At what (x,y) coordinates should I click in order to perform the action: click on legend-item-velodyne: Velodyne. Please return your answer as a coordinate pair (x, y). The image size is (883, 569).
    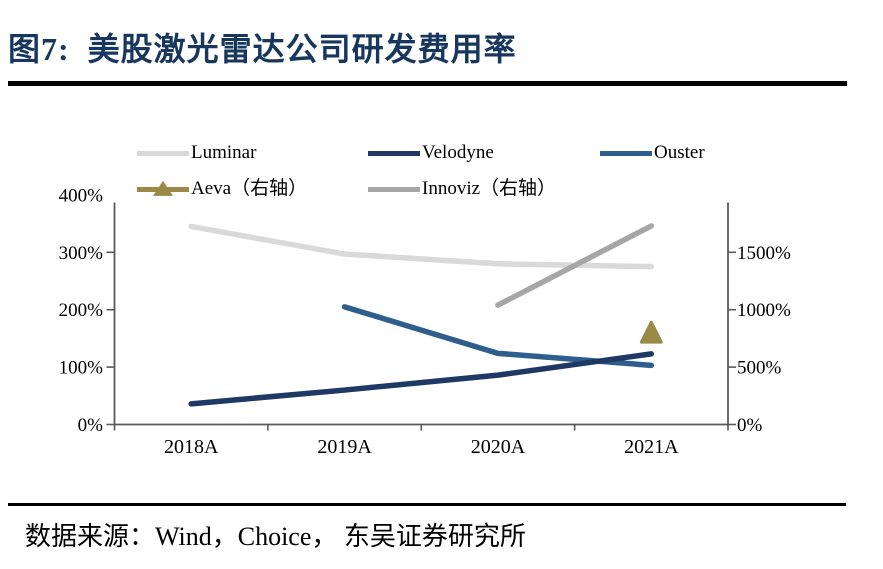
    Looking at the image, I should click on (431, 152).